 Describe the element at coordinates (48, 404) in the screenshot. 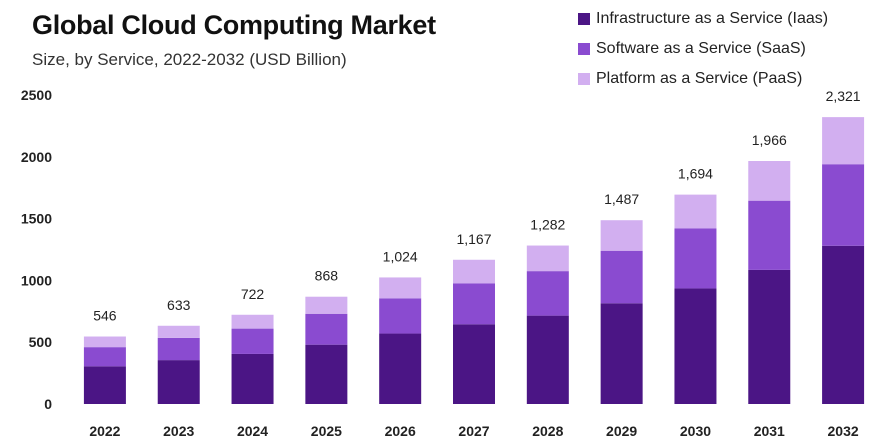

I see `y-tick-label: 0` at that location.